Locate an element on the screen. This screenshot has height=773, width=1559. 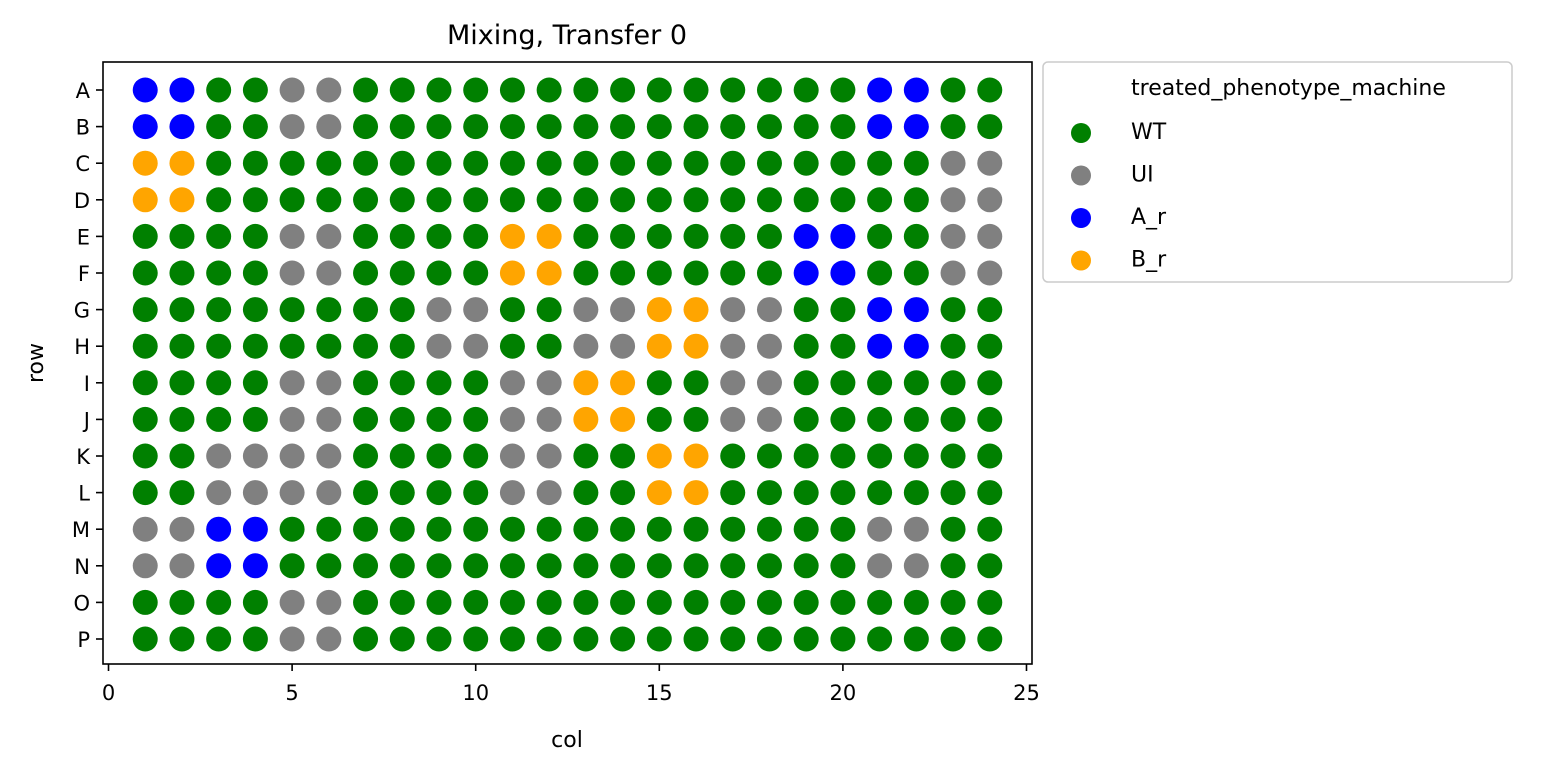
well-D17 is located at coordinates (733, 200).